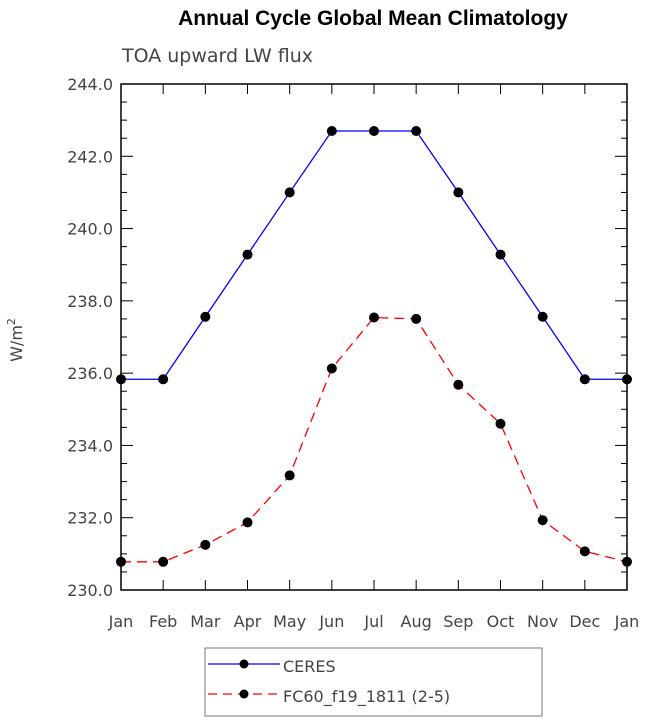 This screenshot has width=647, height=722. What do you see at coordinates (584, 621) in the screenshot?
I see `x-tick-label: Dec` at bounding box center [584, 621].